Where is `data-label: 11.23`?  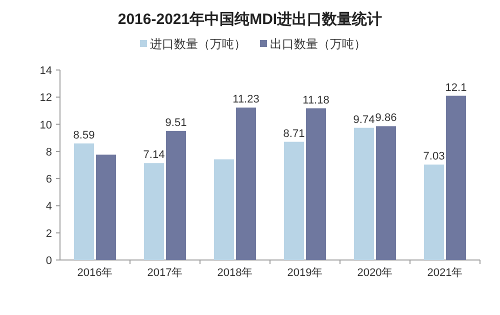 data-label: 11.23 is located at coordinates (246, 100).